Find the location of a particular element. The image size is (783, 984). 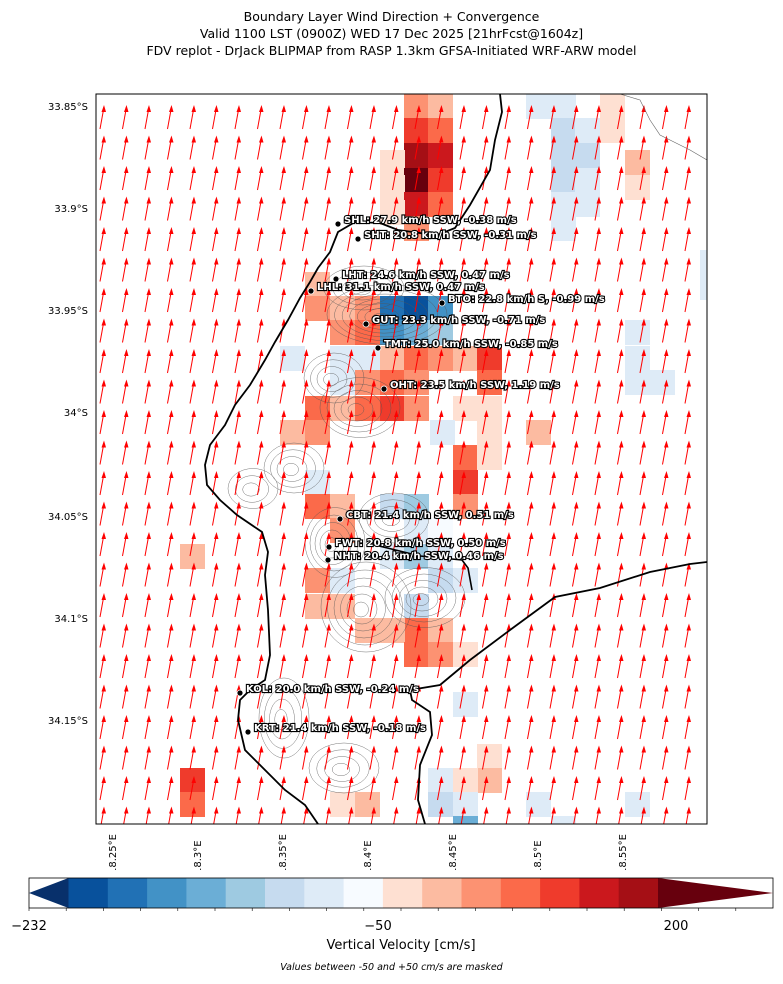

lat-label: 33.85°S is located at coordinates (68, 107).